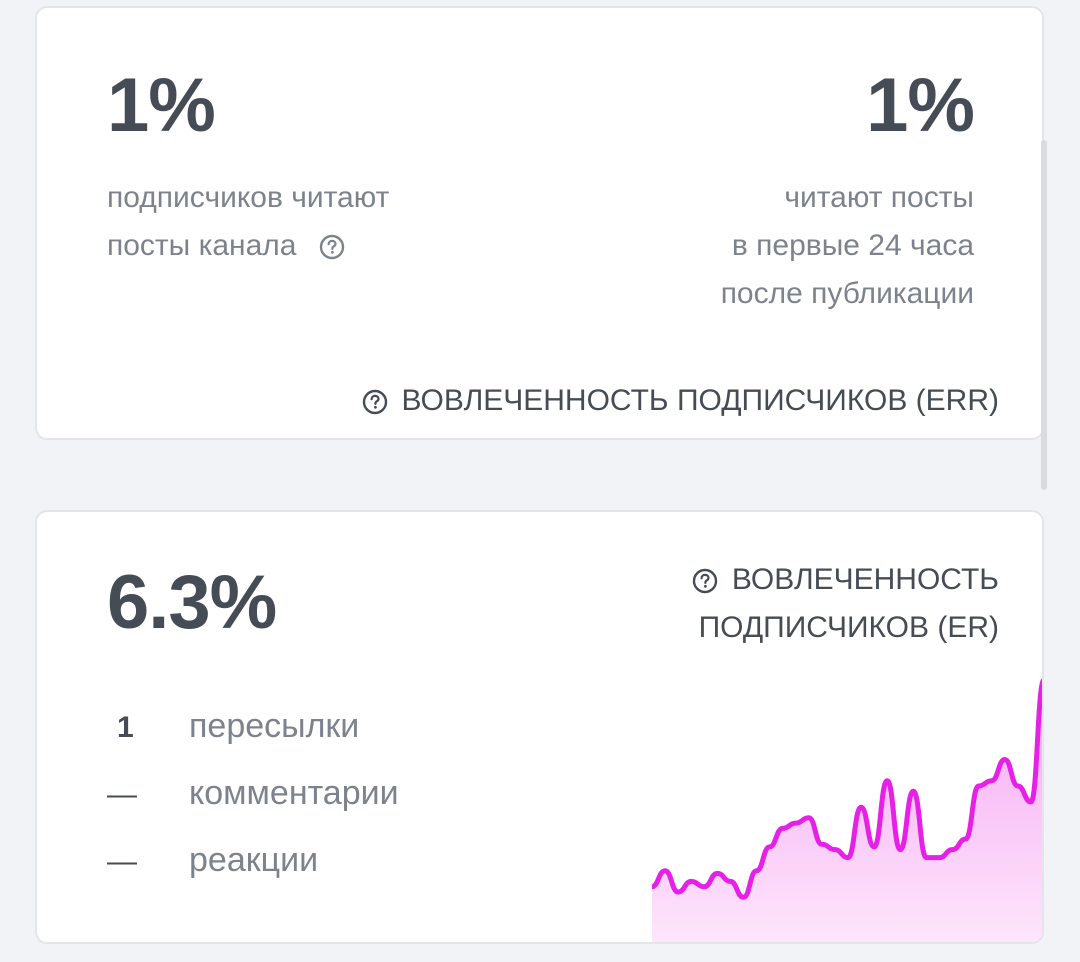 The height and width of the screenshot is (962, 1080). I want to click on read-24h-value: 1%, so click(920, 105).